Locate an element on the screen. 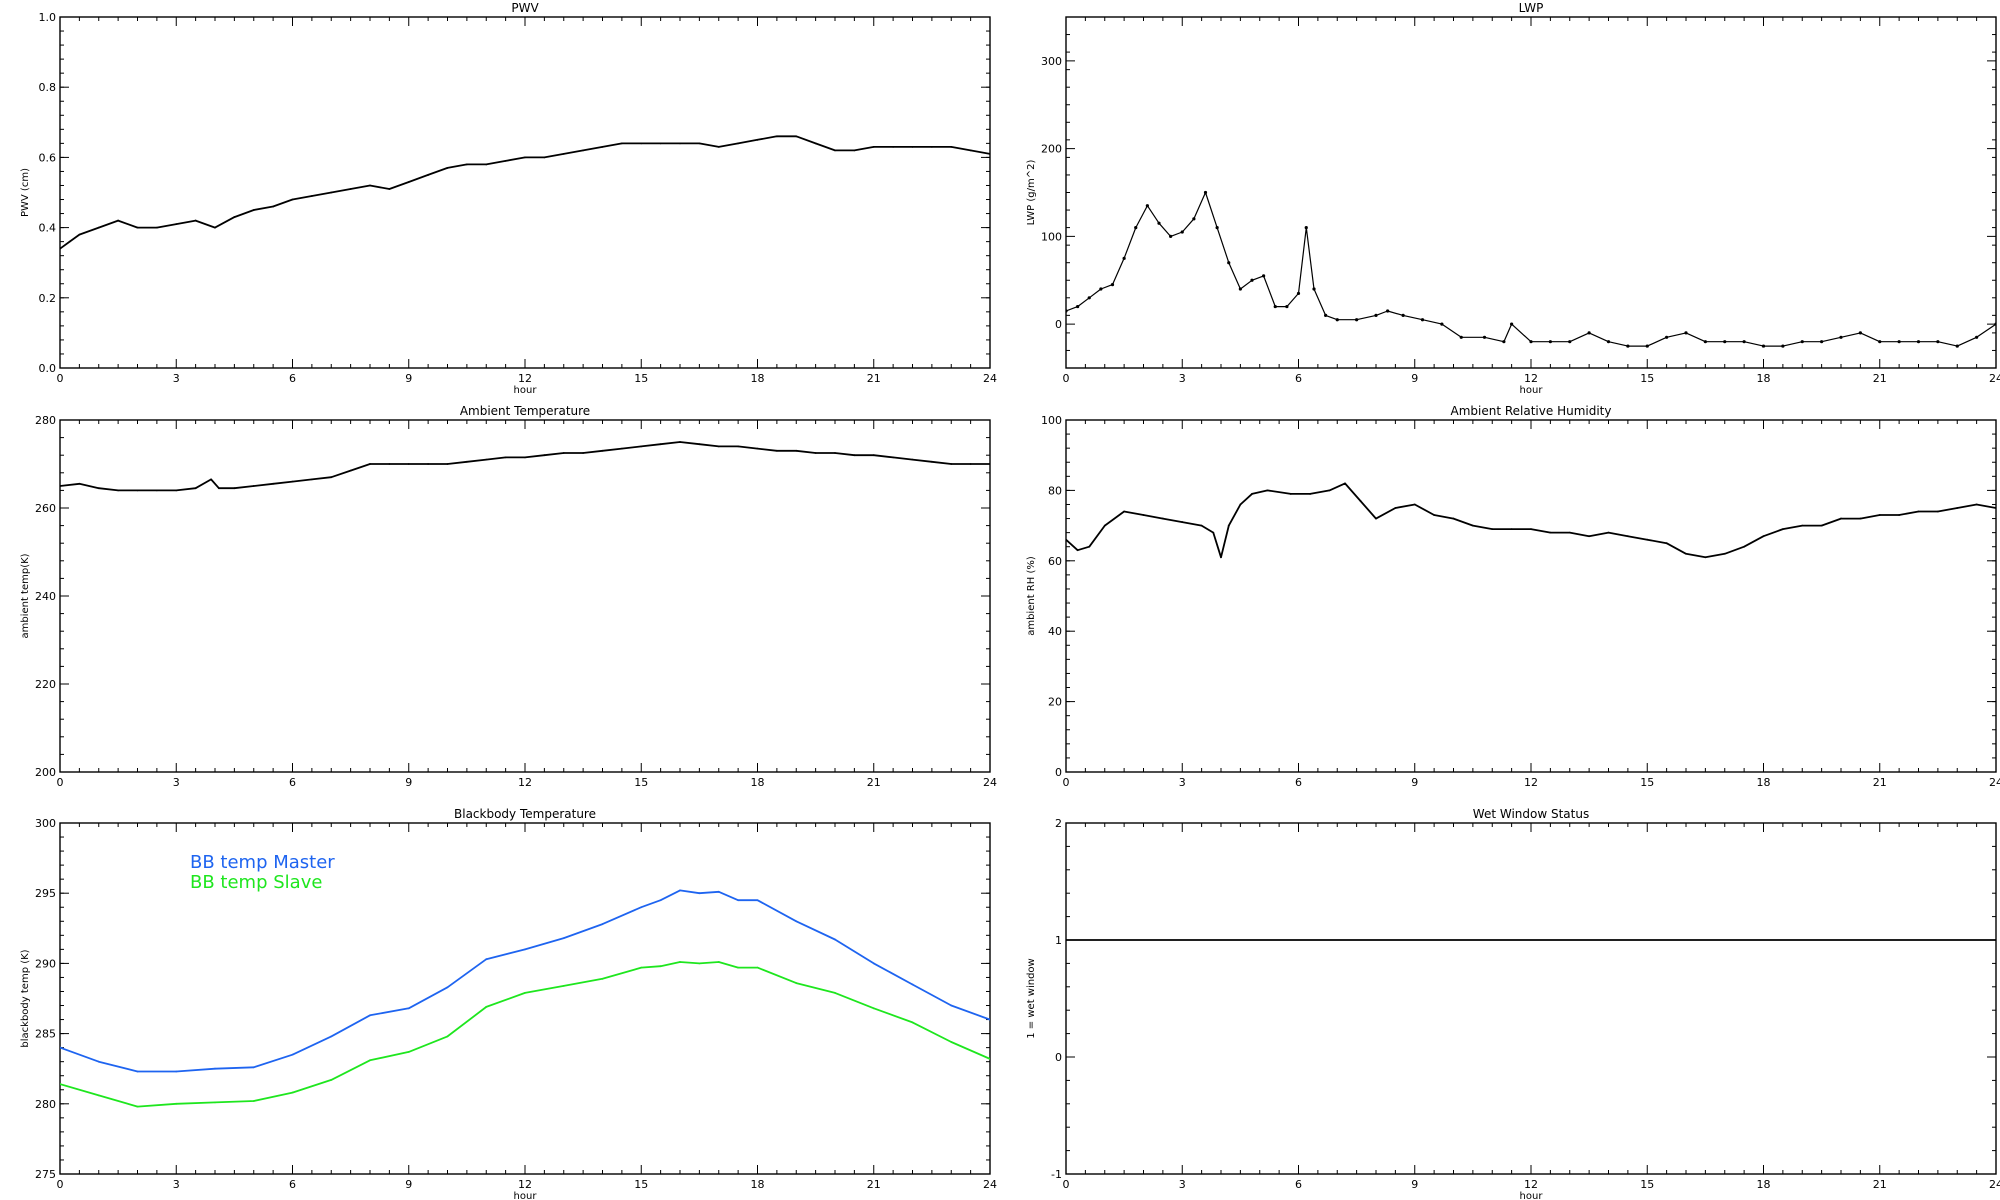  y-tick-label: 100 is located at coordinates (1051, 420).